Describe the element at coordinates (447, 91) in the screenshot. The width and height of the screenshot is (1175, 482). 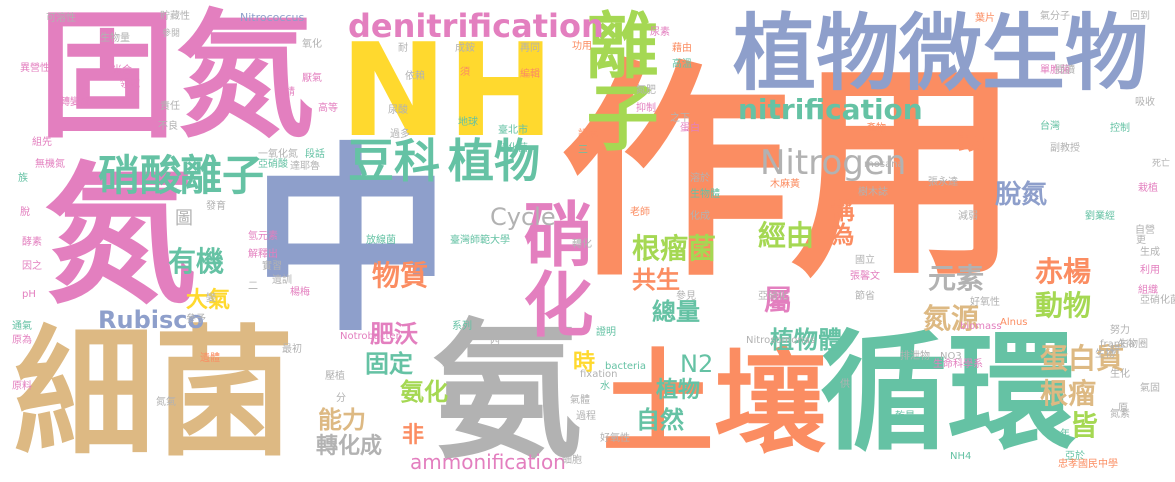
I see `word-nh: NH` at that location.